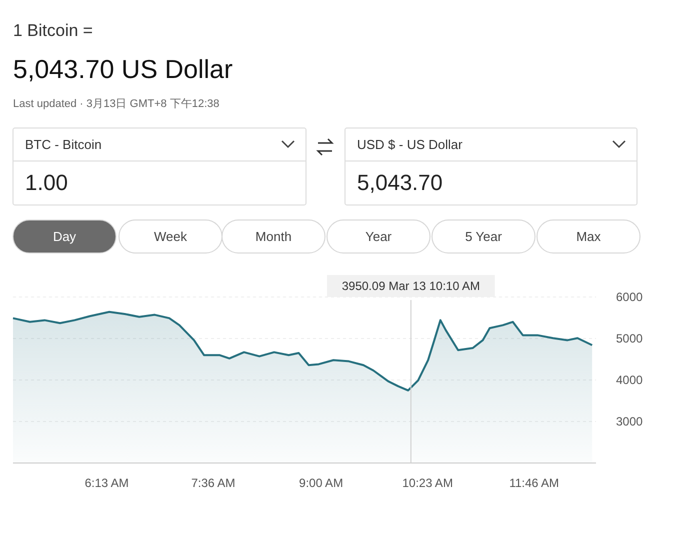 The width and height of the screenshot is (692, 551). What do you see at coordinates (213, 483) in the screenshot?
I see `x-tick-label: 7:36 AM` at bounding box center [213, 483].